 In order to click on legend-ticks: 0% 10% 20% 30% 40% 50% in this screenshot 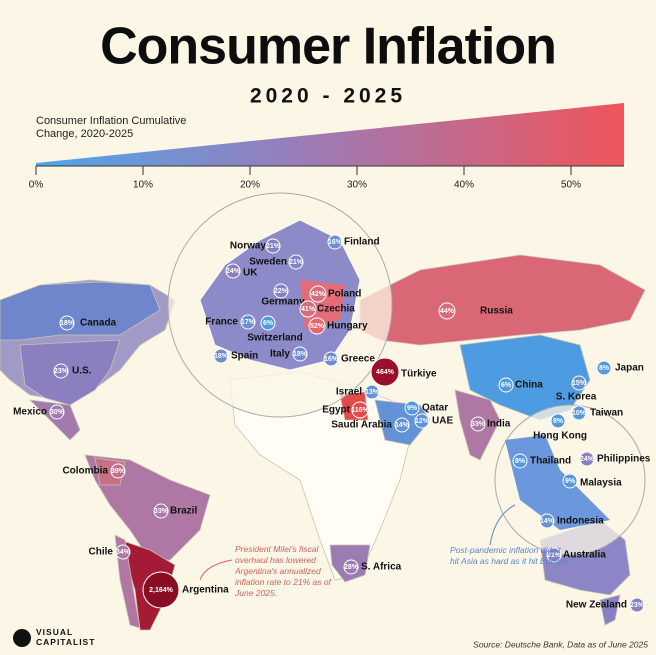, I will do `click(305, 178)`.